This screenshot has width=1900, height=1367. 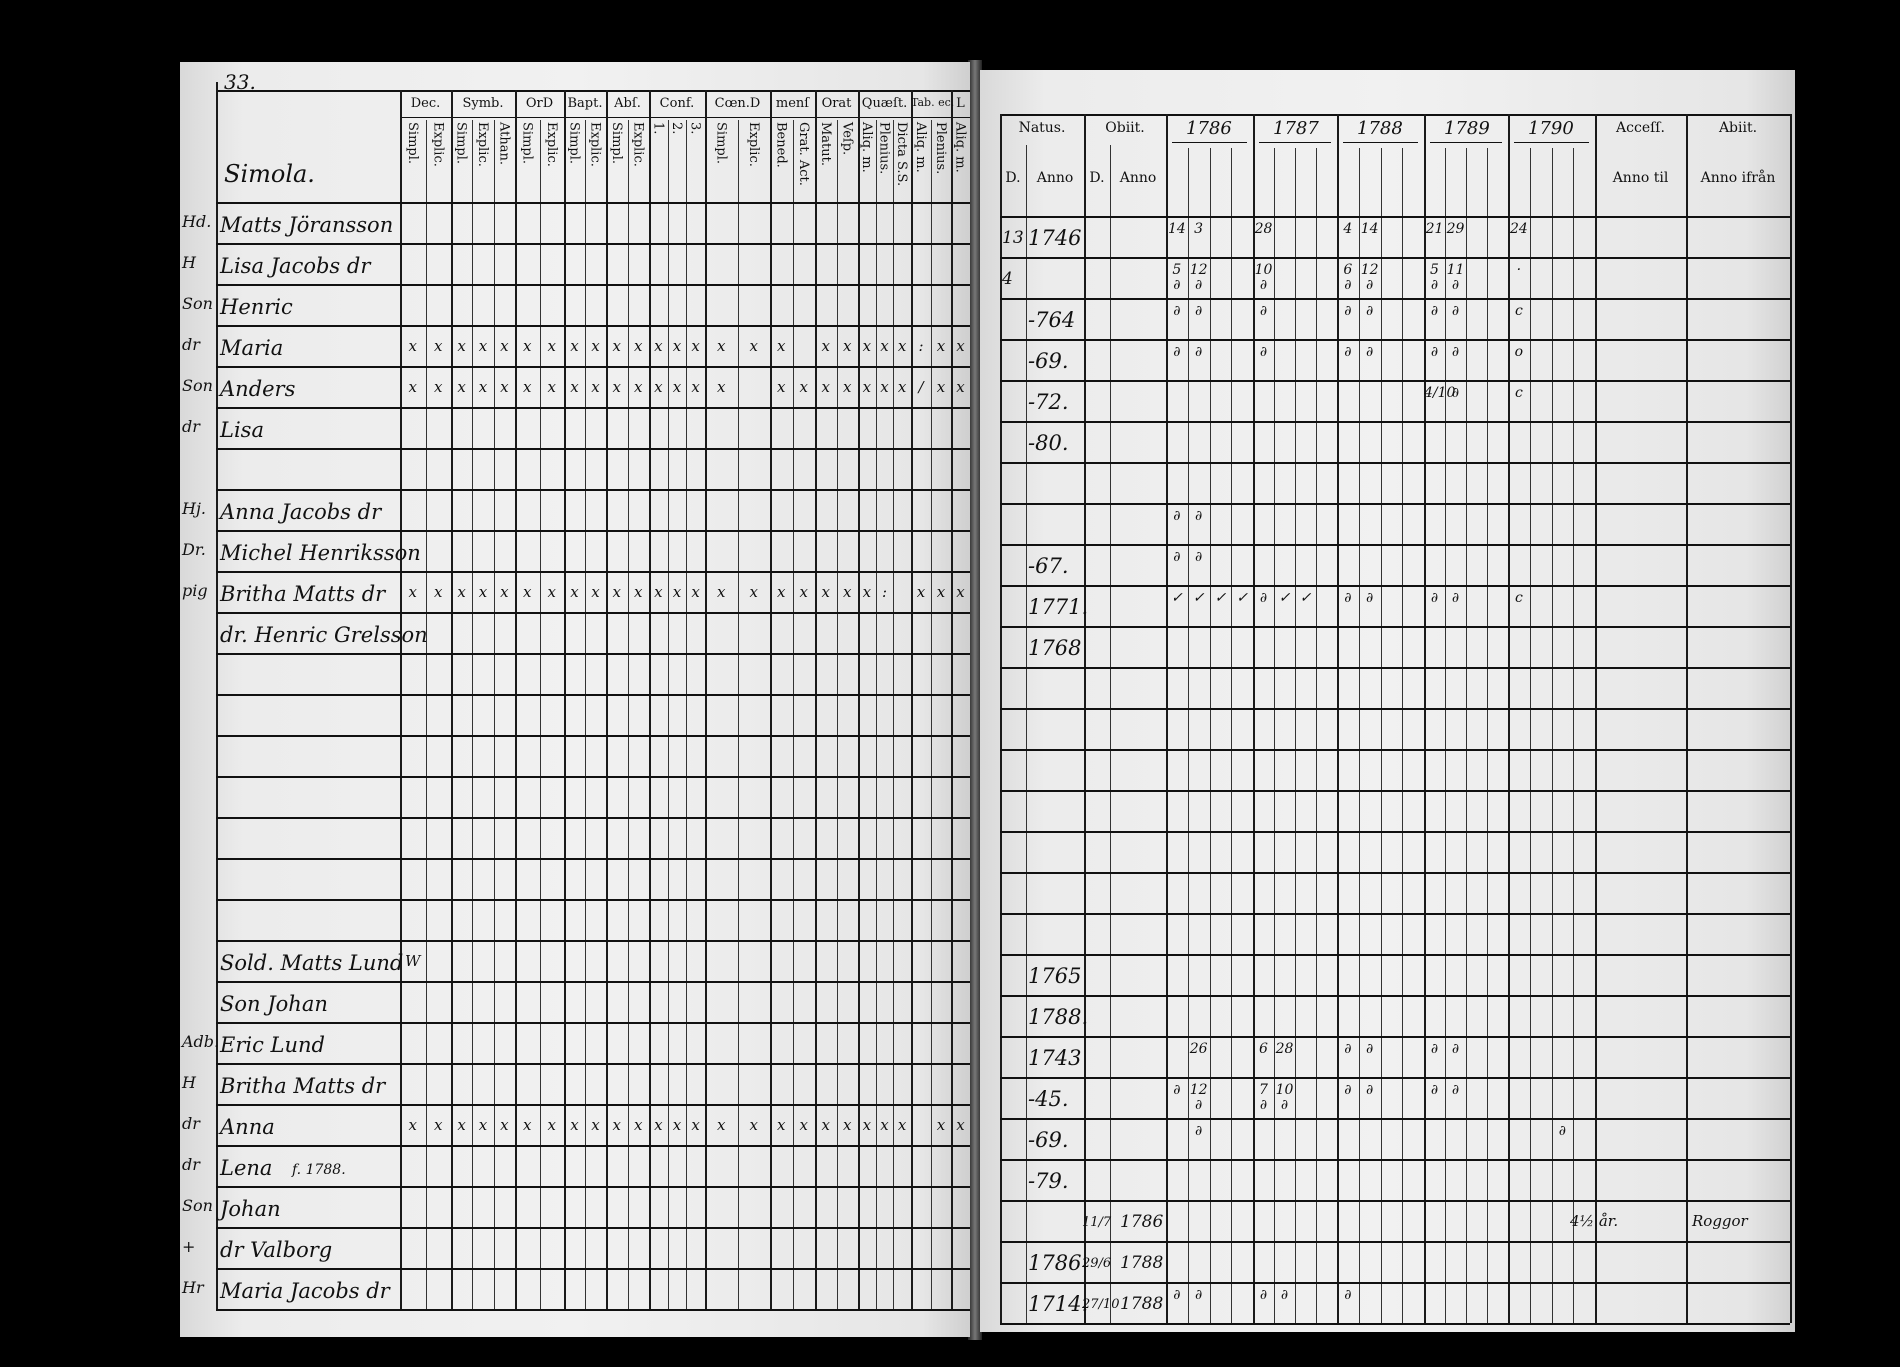 I want to click on natus-header: Natus., so click(x=1042, y=128).